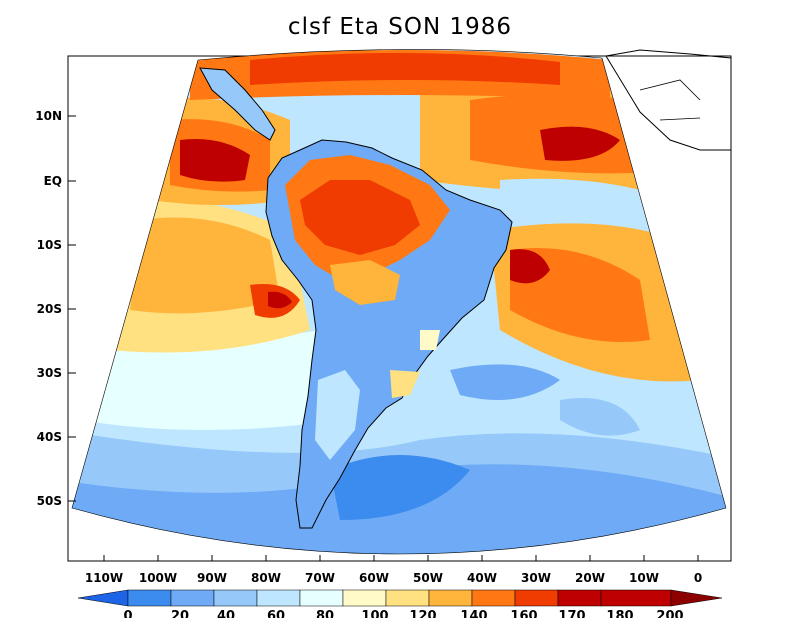 The height and width of the screenshot is (618, 800). I want to click on map-title: clsf Eta SON 1986, so click(400, 27).